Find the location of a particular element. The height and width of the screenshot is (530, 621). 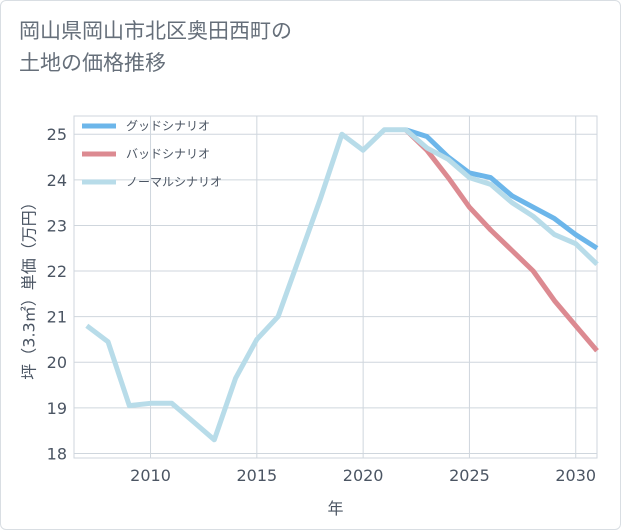

chart-title: 岡山県岡山市北区奥田西町の 土地の価格推移 is located at coordinates (155, 47).